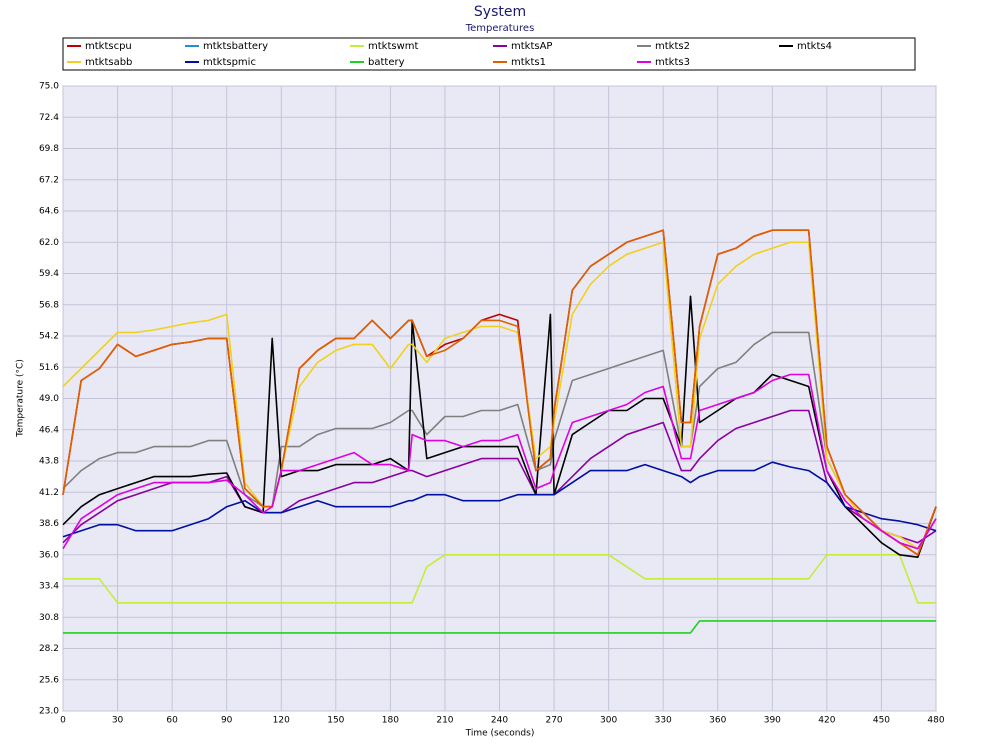 The width and height of the screenshot is (1000, 750). I want to click on y-tick-label: 72.4, so click(49, 118).